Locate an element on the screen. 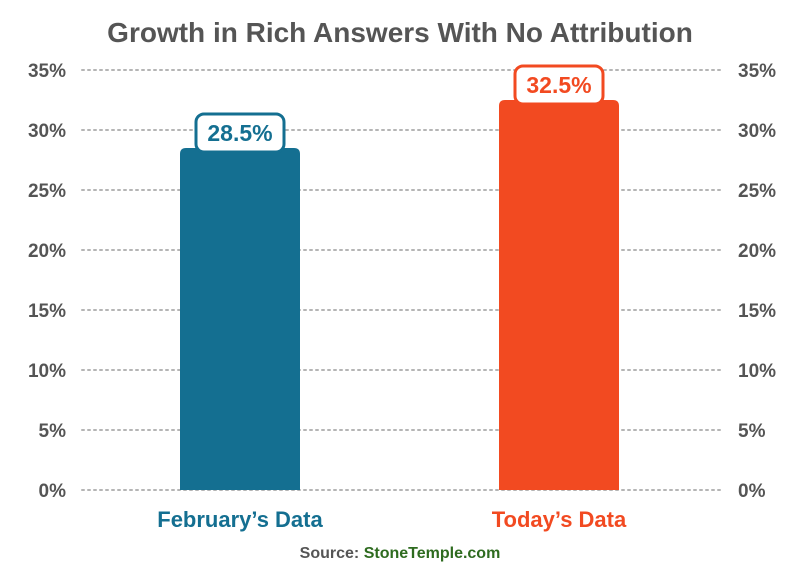 The height and width of the screenshot is (580, 800). y-tick-label-right: 0% is located at coordinates (752, 491).